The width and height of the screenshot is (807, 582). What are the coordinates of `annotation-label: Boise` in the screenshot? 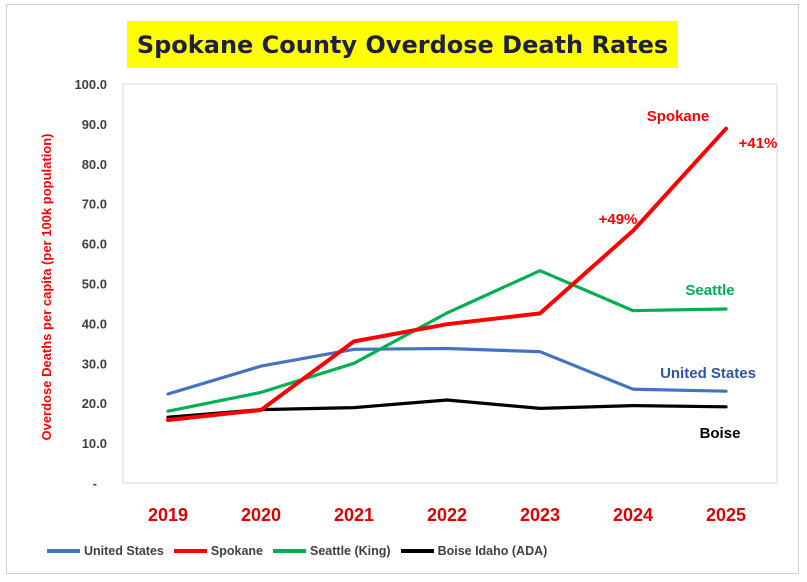 It's located at (720, 433).